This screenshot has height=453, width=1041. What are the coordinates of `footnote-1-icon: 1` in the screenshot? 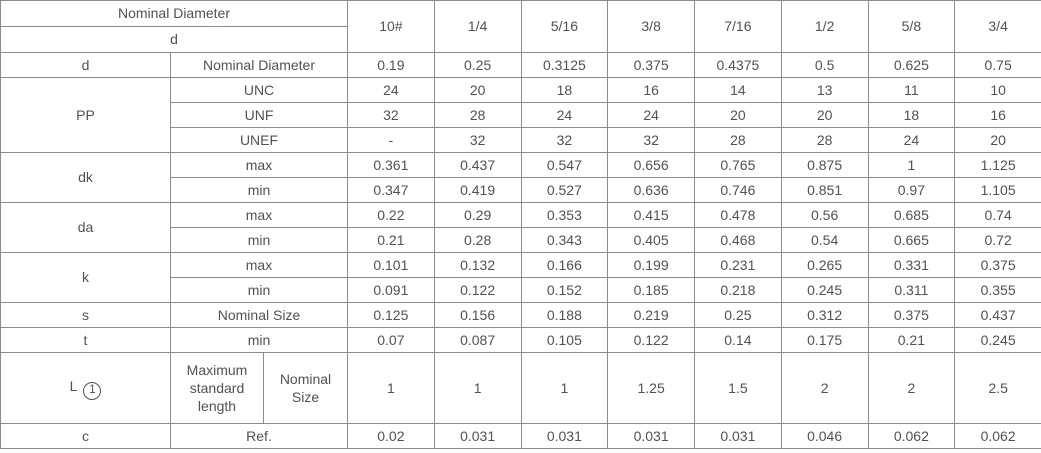 It's located at (92, 390).